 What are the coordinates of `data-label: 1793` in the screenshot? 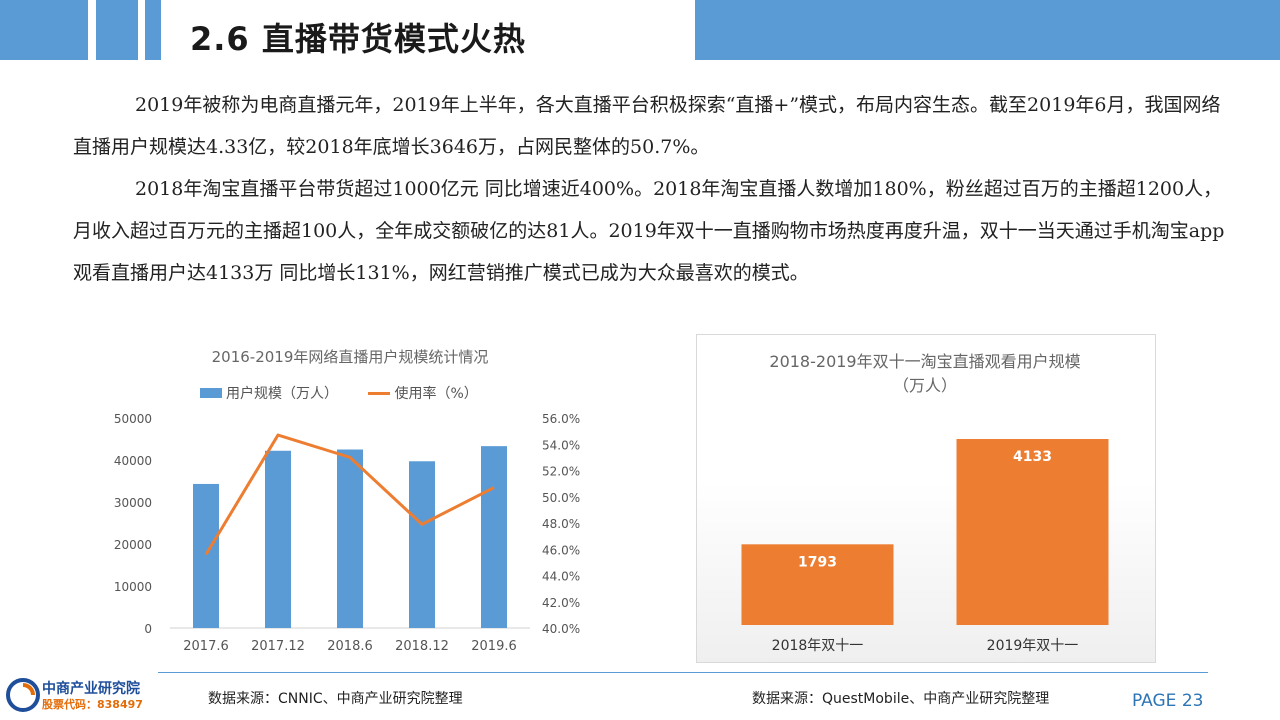 It's located at (817, 562).